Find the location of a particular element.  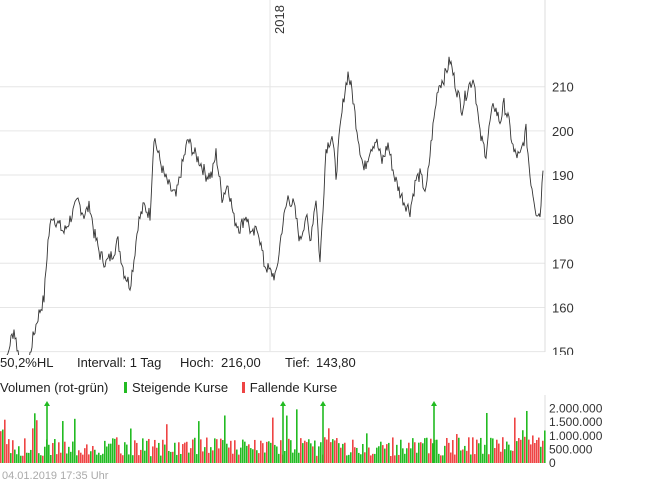

volume-tick-label: 1.500.000 is located at coordinates (576, 422).